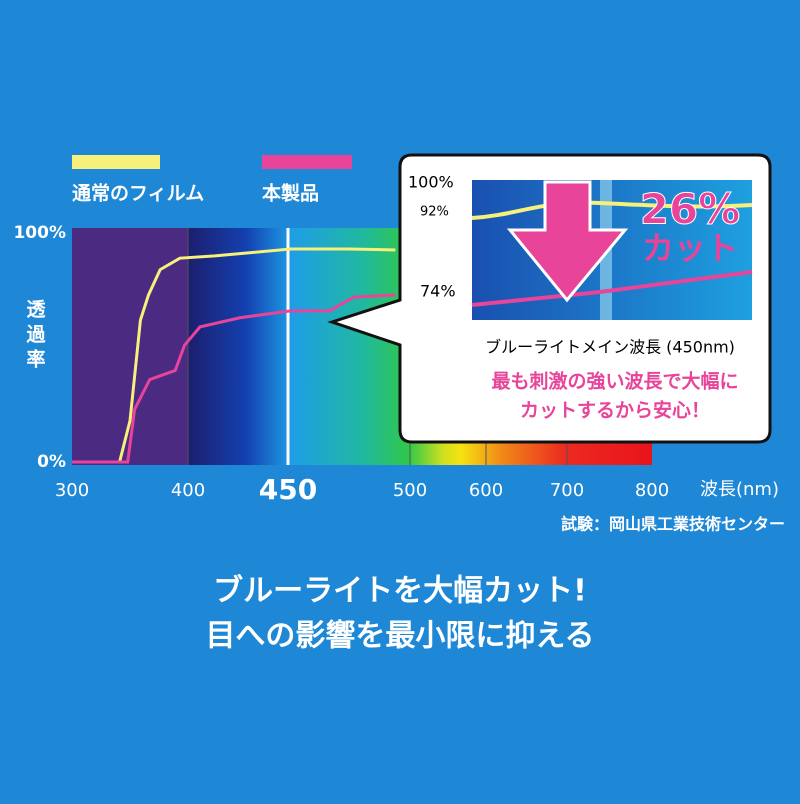  I want to click on x-tick-label: 500, so click(410, 490).